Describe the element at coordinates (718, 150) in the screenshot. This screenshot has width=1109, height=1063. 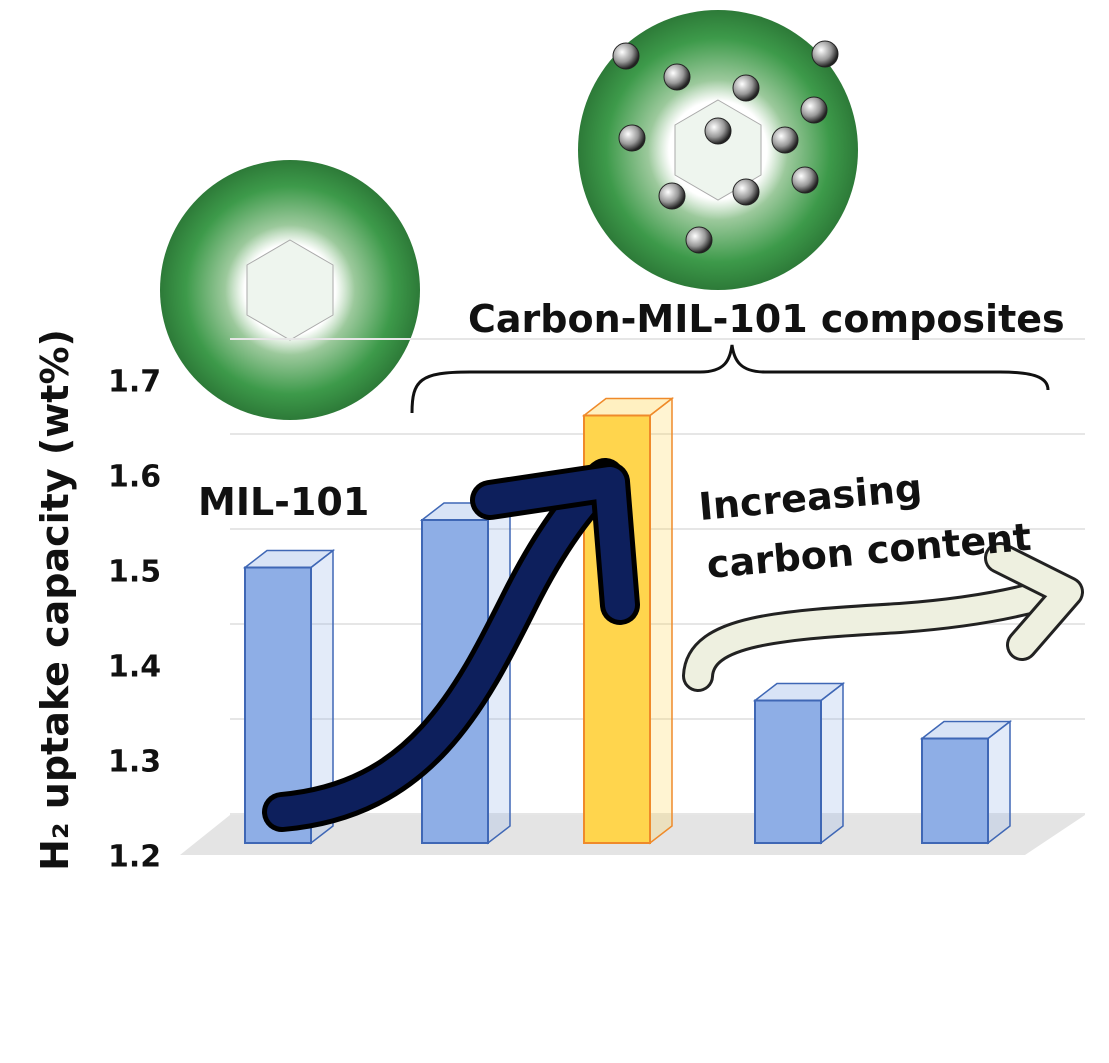
I see `mof-right` at that location.